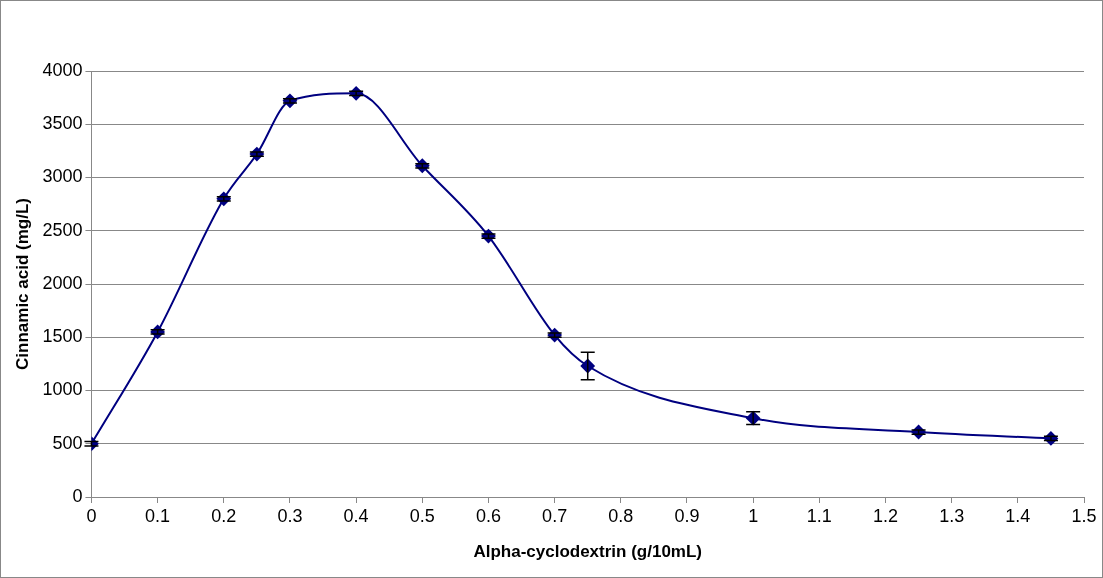 This screenshot has width=1103, height=578. What do you see at coordinates (753, 515) in the screenshot?
I see `x-tick-label: 1` at bounding box center [753, 515].